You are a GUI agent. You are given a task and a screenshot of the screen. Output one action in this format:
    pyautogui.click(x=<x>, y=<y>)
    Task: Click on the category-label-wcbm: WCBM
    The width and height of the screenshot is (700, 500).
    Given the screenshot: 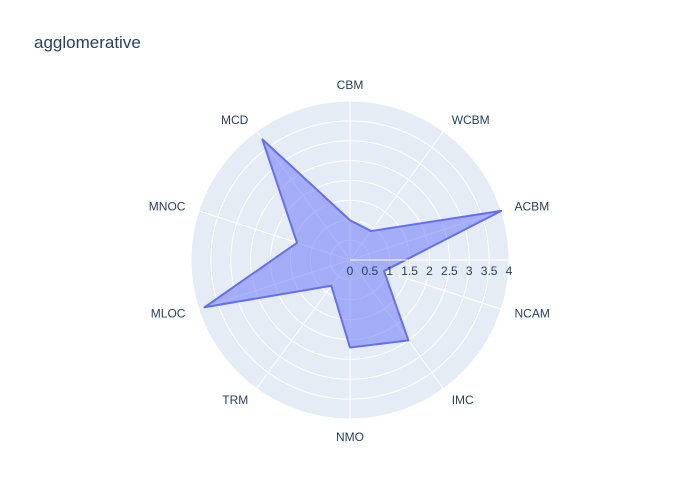 What is the action you would take?
    pyautogui.click(x=471, y=120)
    